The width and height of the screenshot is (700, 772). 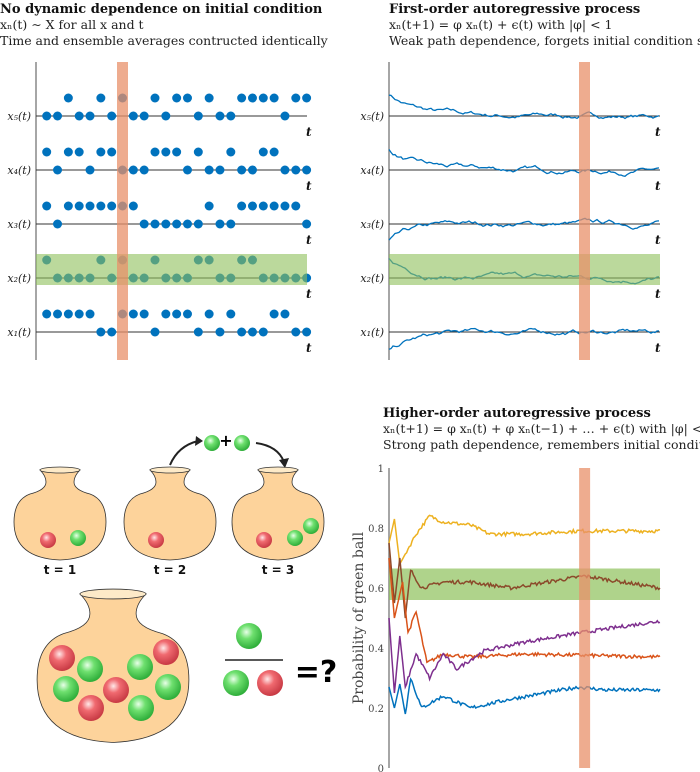 What do you see at coordinates (359, 617) in the screenshot?
I see `y-axis-title: Probability of green ball` at bounding box center [359, 617].